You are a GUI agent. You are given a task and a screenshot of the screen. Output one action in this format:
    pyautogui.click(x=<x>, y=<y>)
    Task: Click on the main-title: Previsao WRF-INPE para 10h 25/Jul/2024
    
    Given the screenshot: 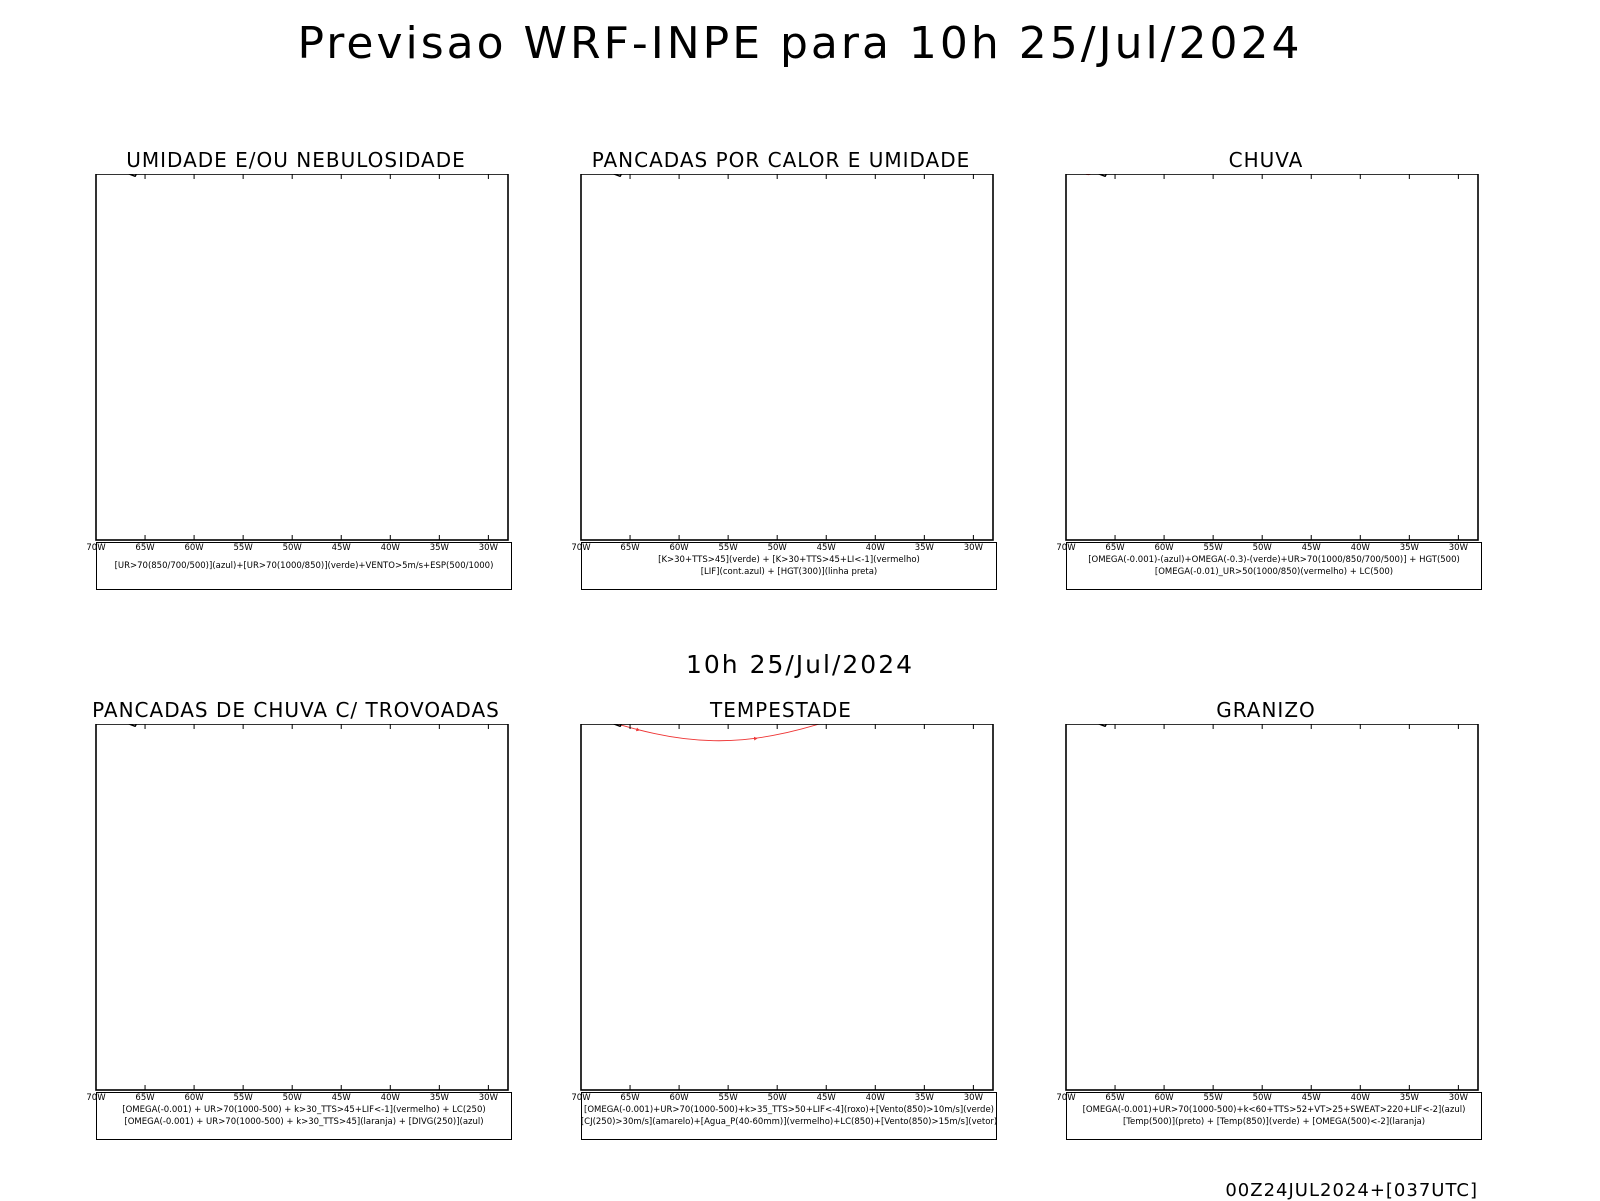 What is the action you would take?
    pyautogui.click(x=800, y=43)
    